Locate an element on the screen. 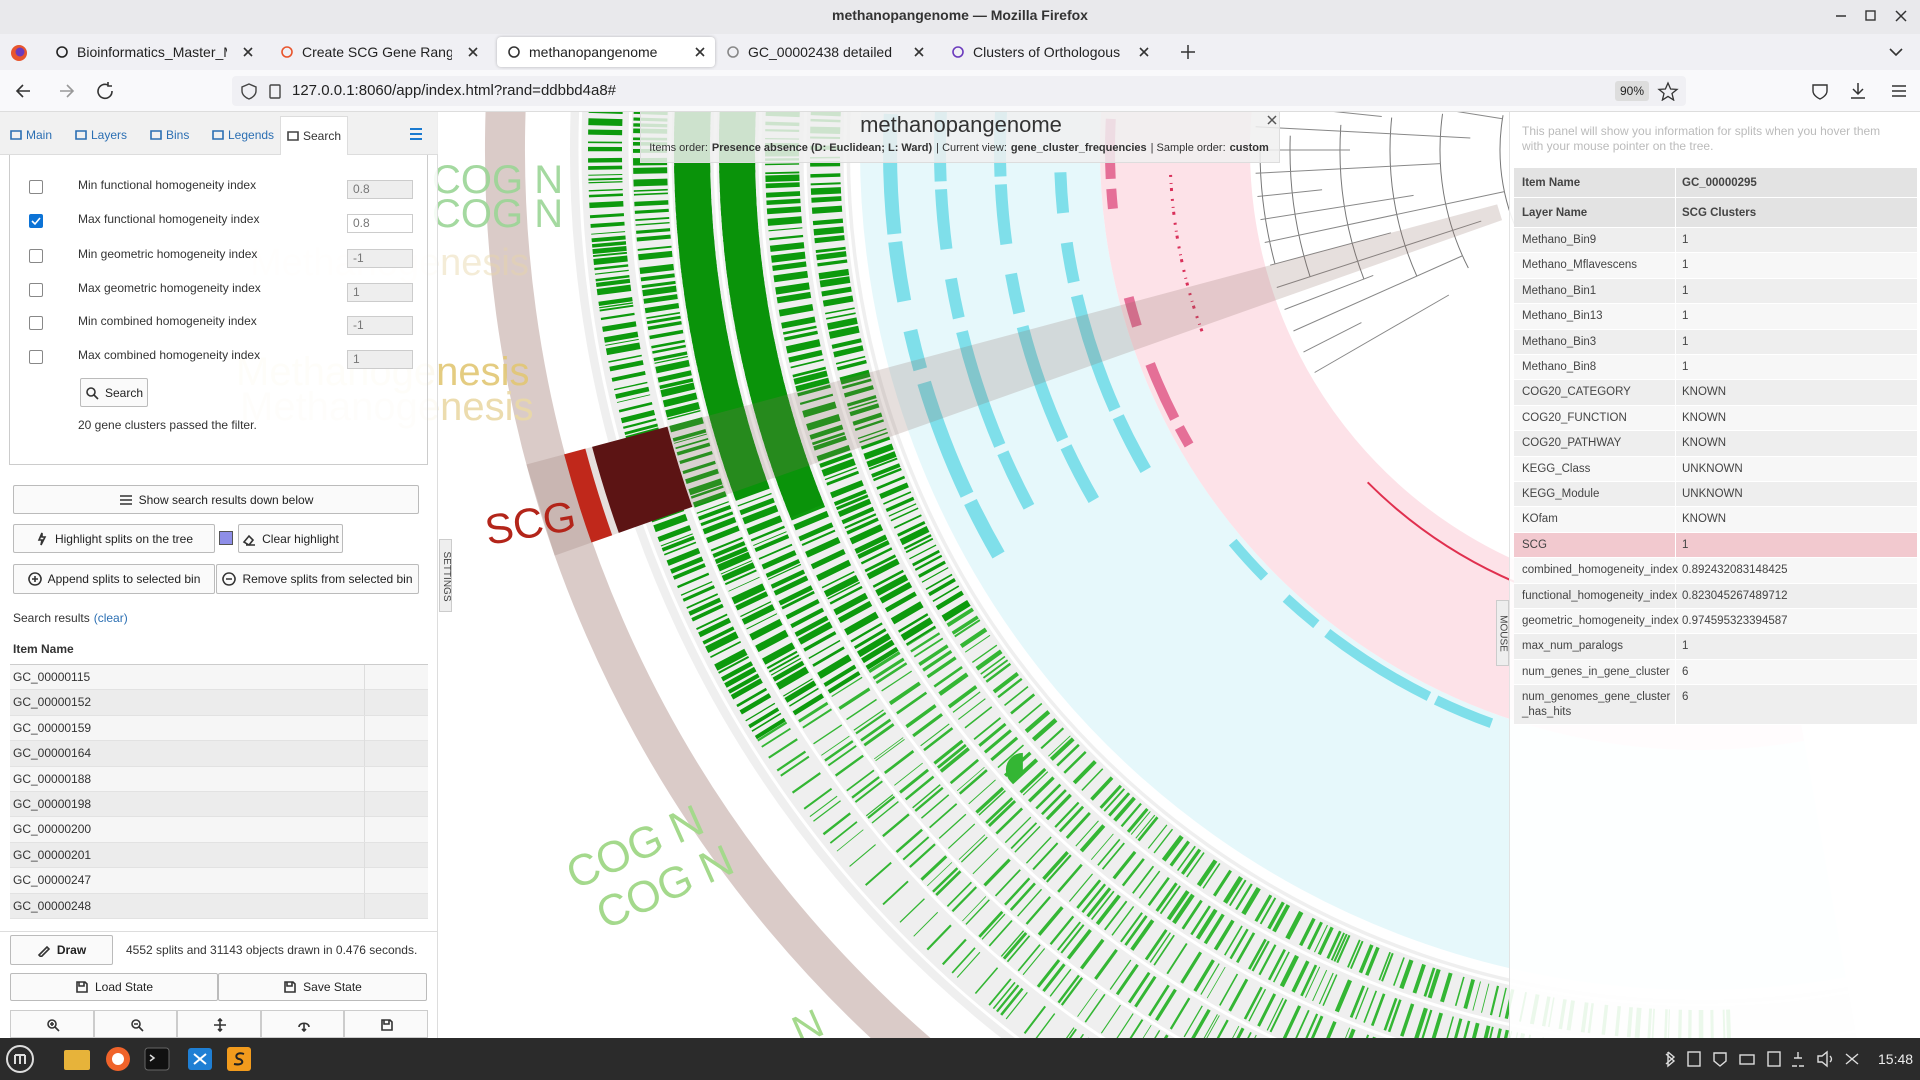  info-row: COG20_FUNCTION KNOWN is located at coordinates (1715, 418).